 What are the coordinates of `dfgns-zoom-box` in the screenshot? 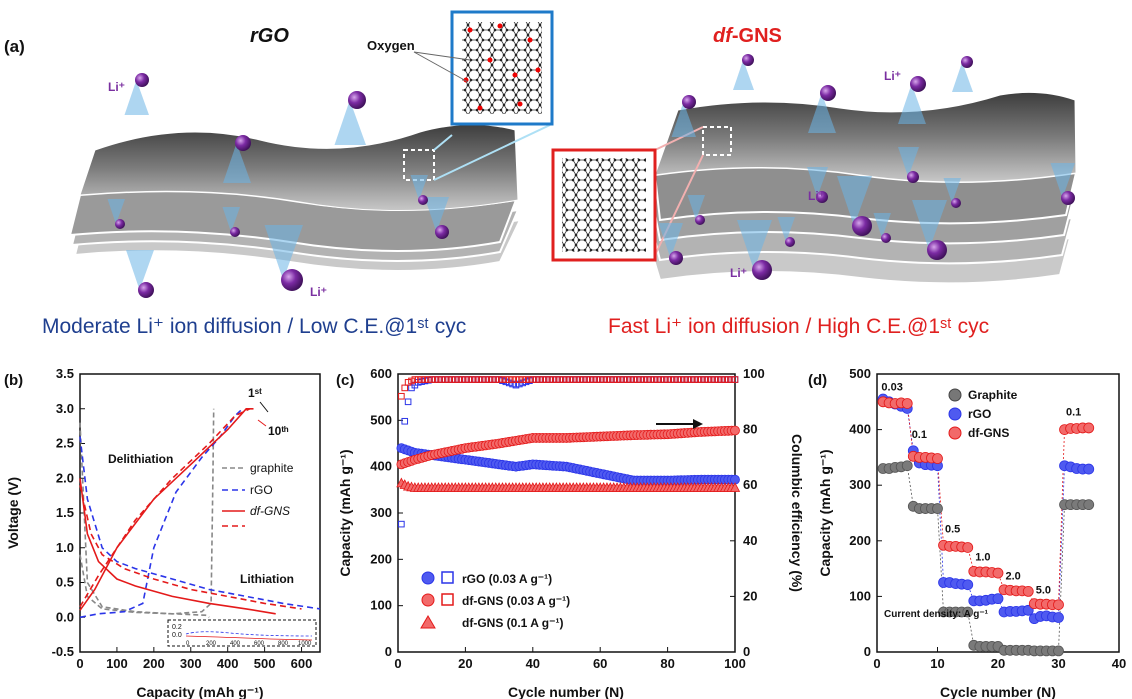 It's located at (717, 141).